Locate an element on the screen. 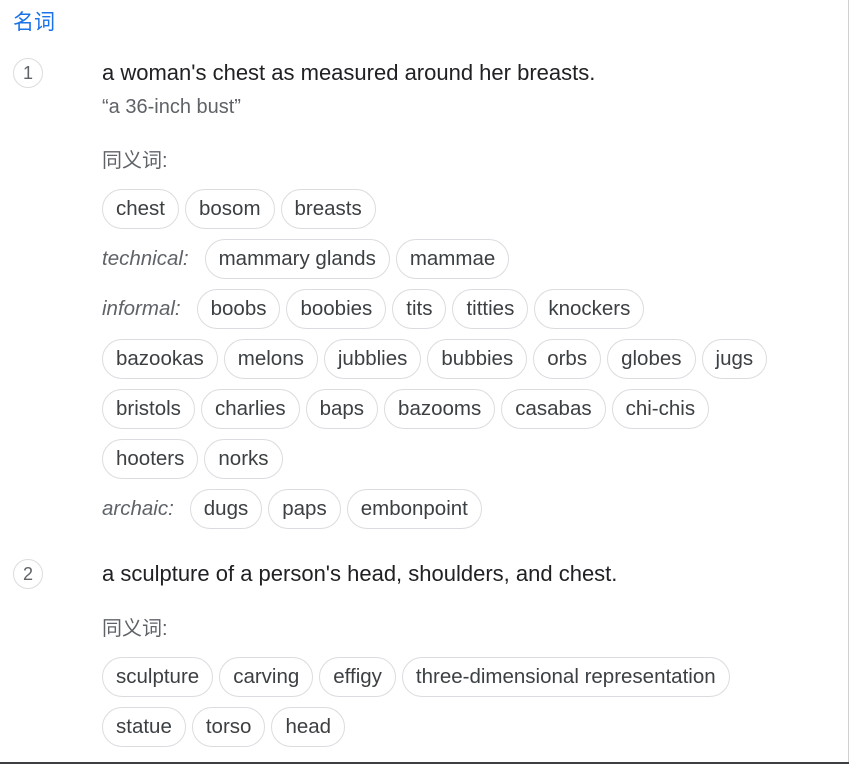 The image size is (863, 764). synonym-chip: chest is located at coordinates (140, 209).